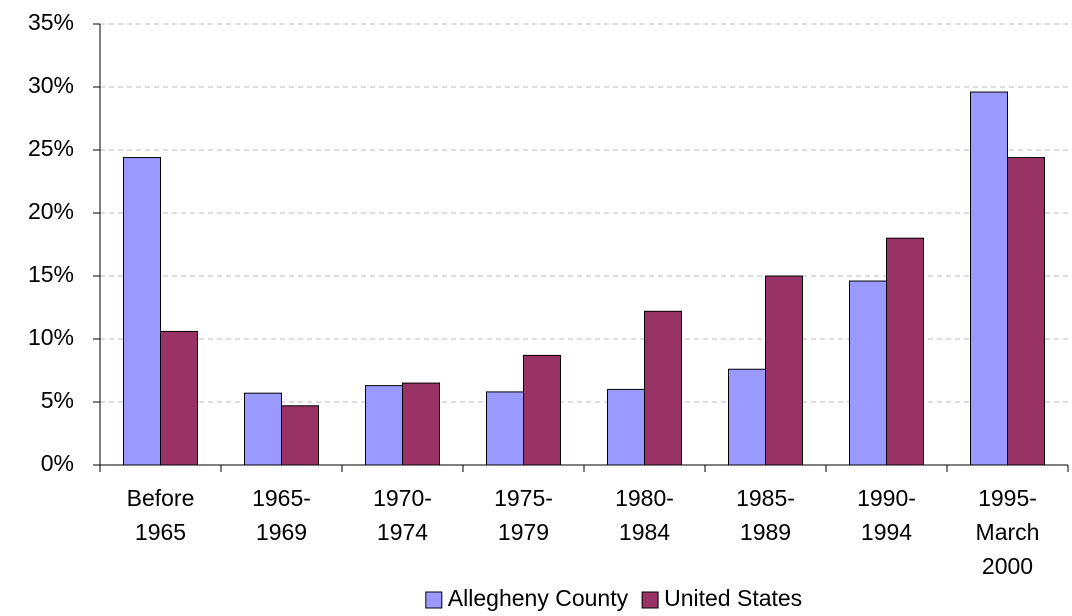 This screenshot has width=1072, height=616. I want to click on x-tick-label: 1984, so click(644, 532).